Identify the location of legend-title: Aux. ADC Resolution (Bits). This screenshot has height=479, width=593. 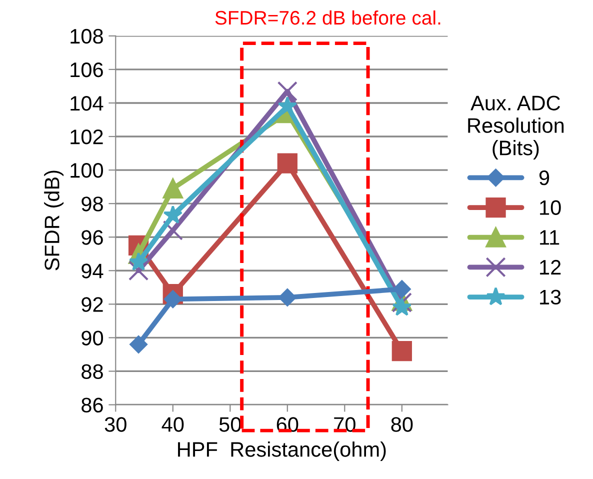
(516, 128).